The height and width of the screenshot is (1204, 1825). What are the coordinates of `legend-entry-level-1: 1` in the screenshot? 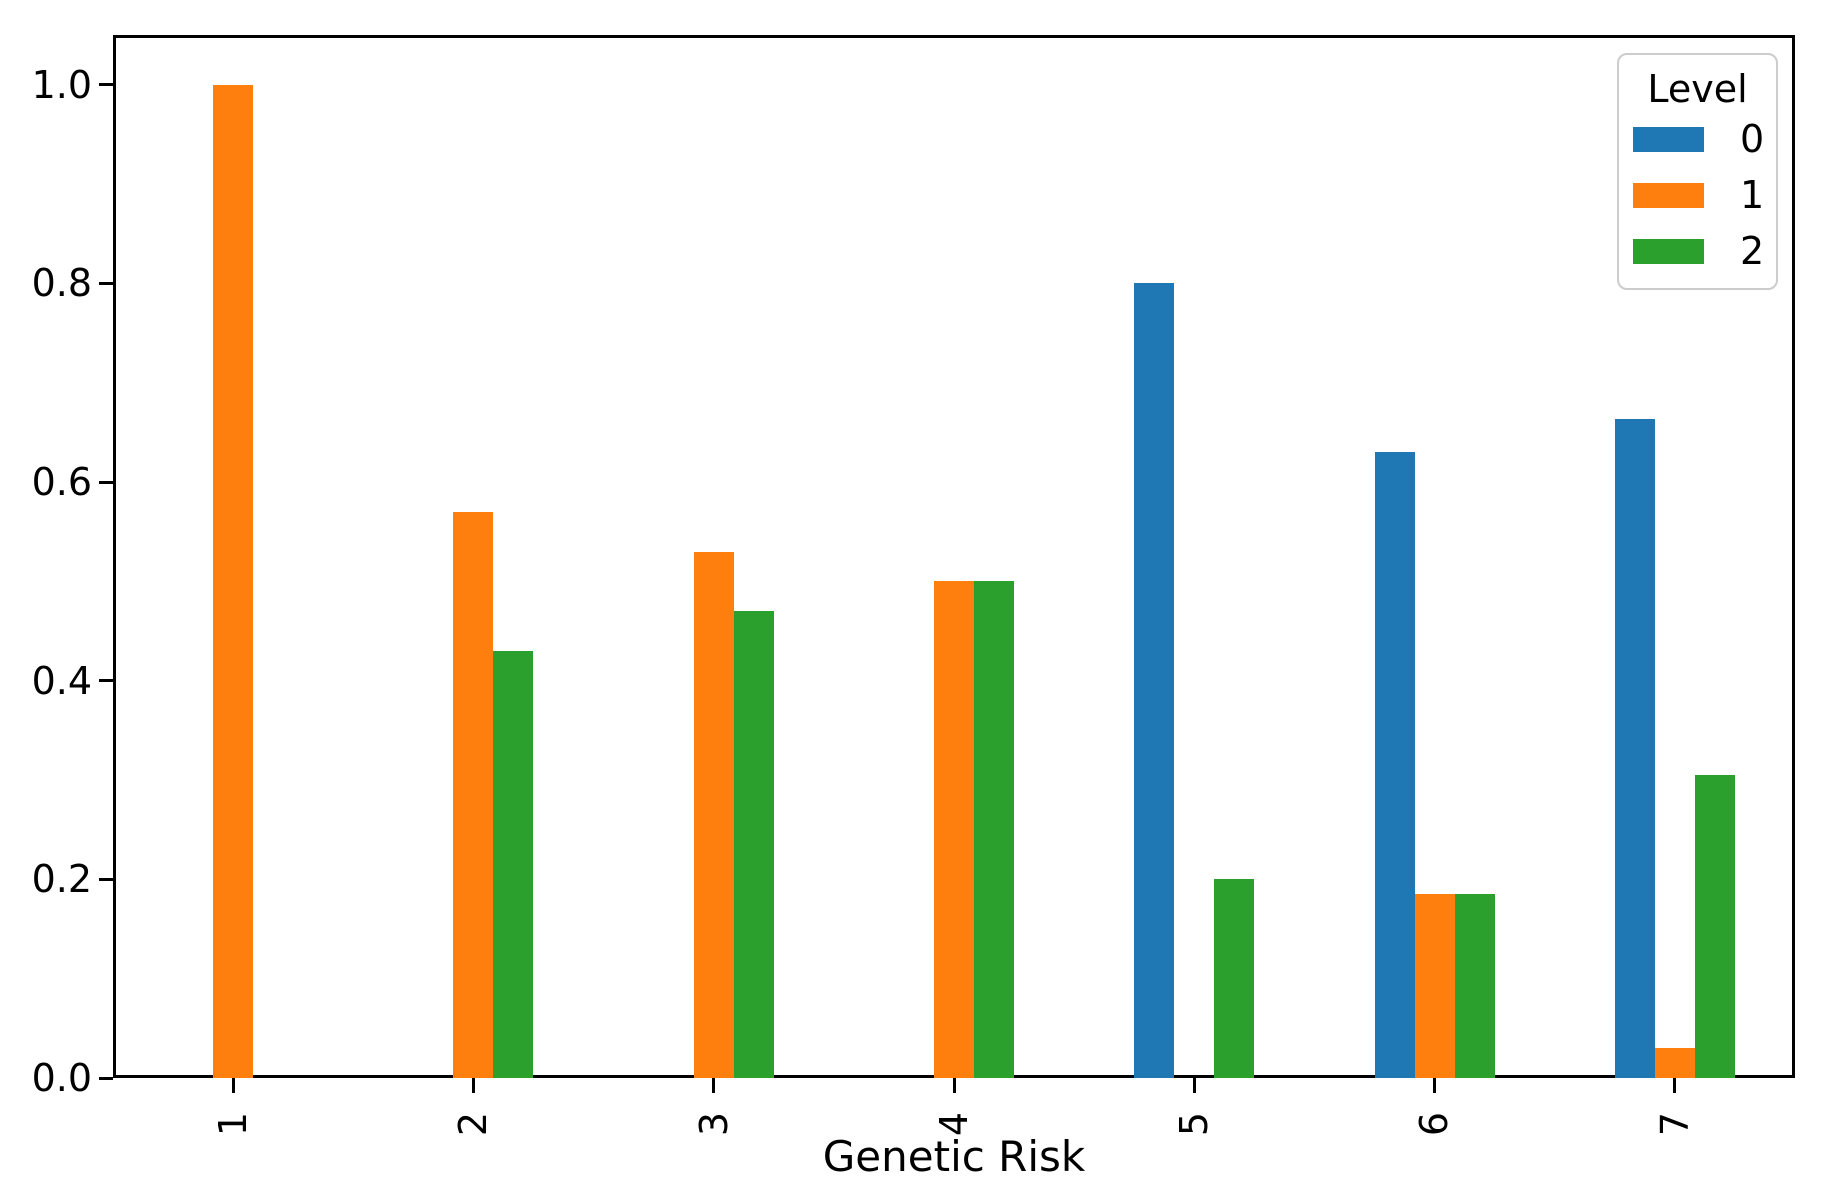 It's located at (1697, 195).